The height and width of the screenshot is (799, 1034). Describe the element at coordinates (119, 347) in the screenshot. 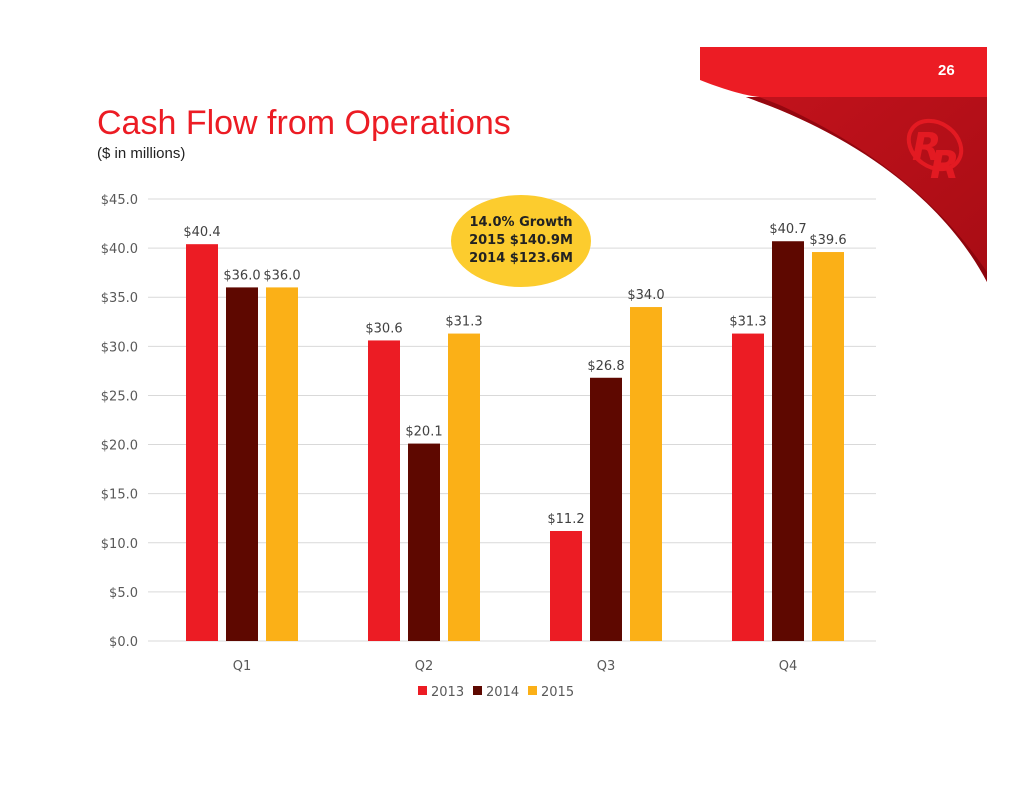

I see `y-tick-label: $30.0` at that location.